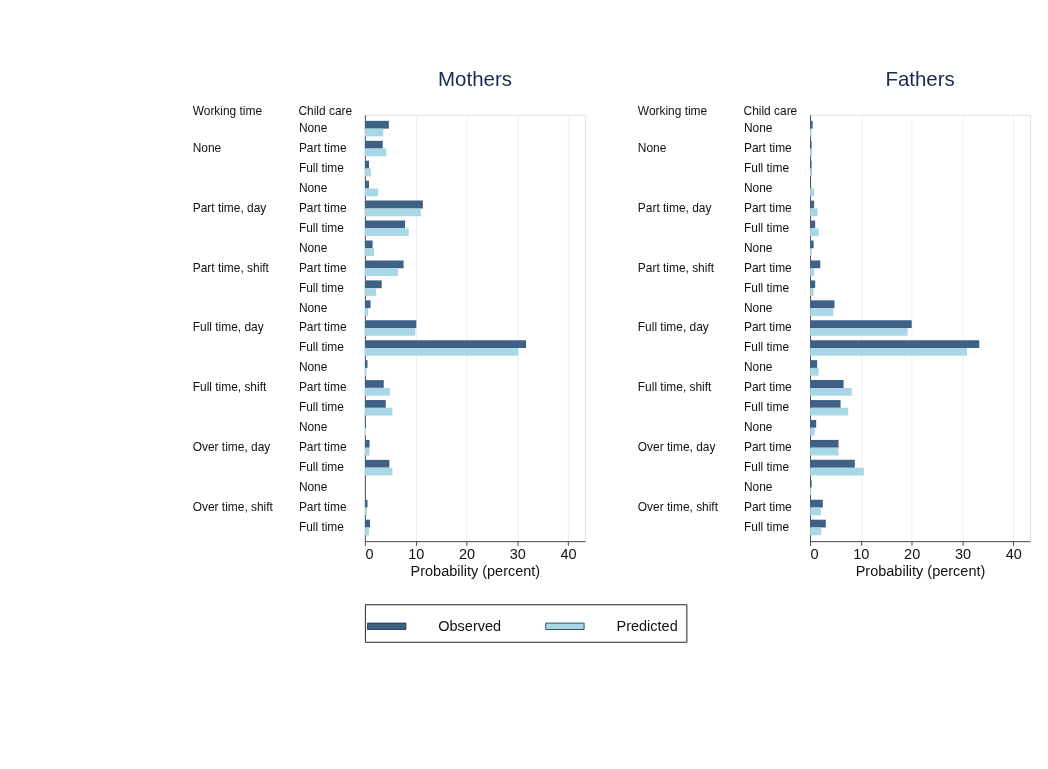  Describe the element at coordinates (647, 625) in the screenshot. I see `legend-label: Predicted` at that location.